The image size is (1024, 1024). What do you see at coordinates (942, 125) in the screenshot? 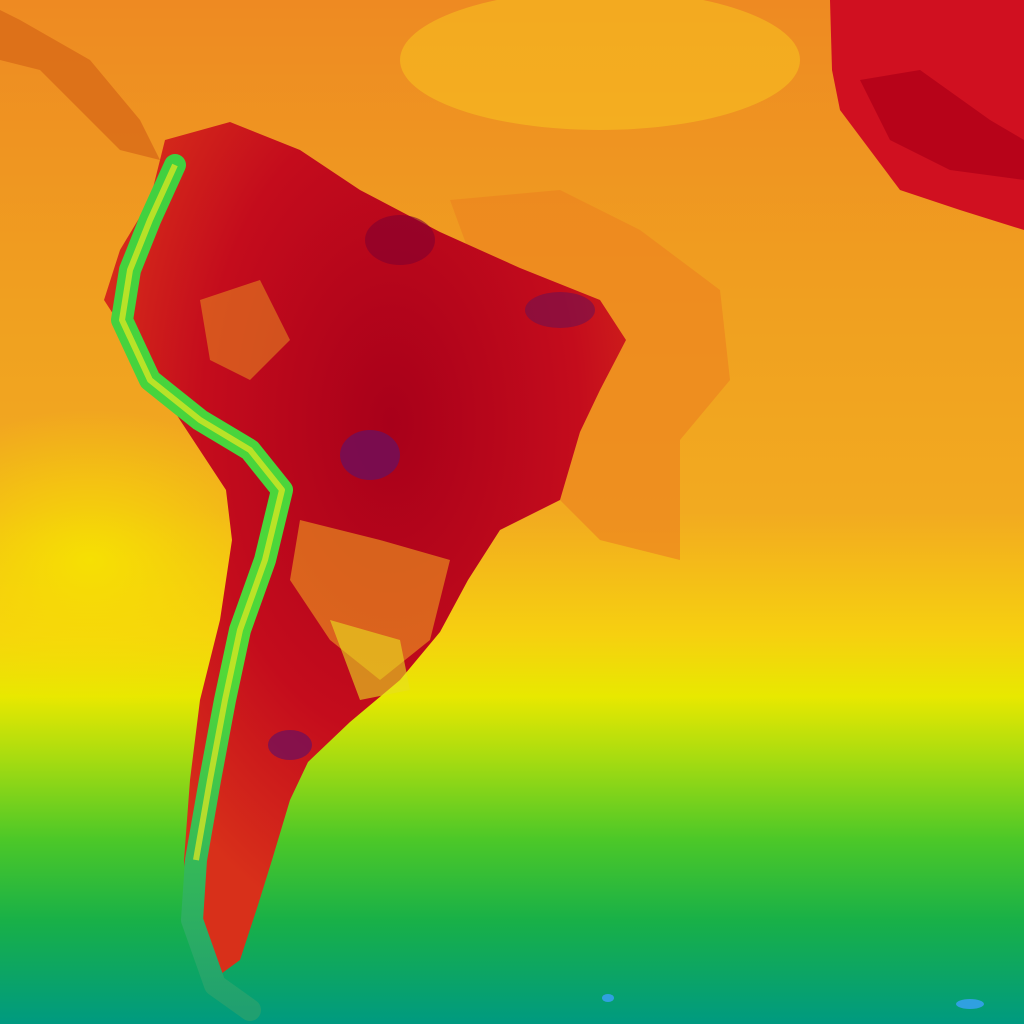
I see `africa-hot` at bounding box center [942, 125].